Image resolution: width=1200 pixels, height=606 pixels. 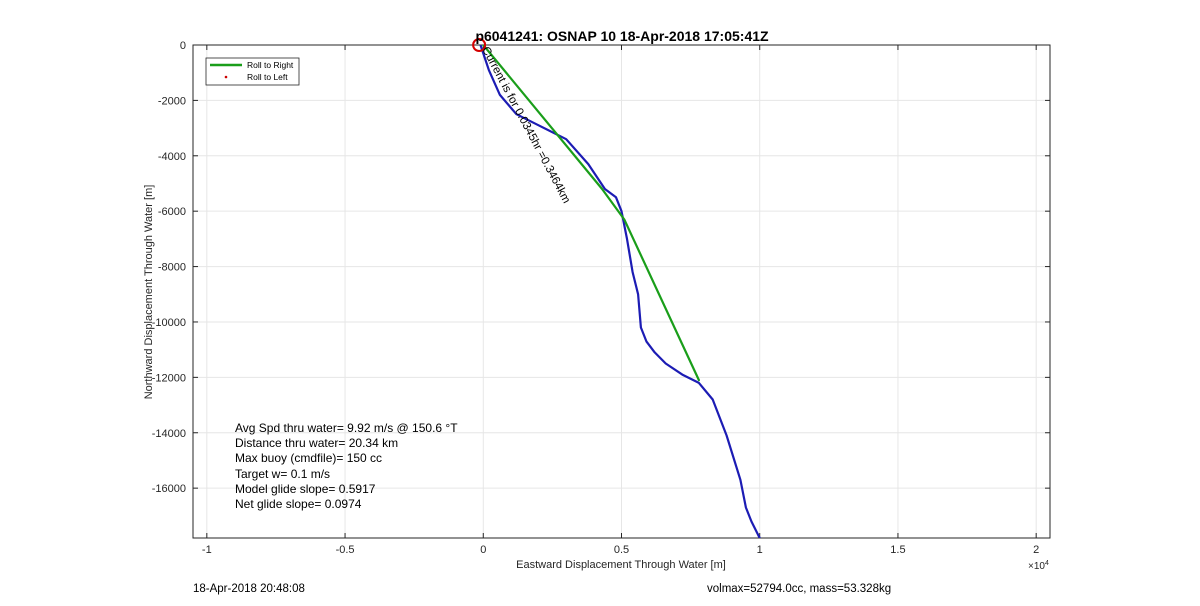 What do you see at coordinates (169, 489) in the screenshot?
I see `y-tick-label: -16000` at bounding box center [169, 489].